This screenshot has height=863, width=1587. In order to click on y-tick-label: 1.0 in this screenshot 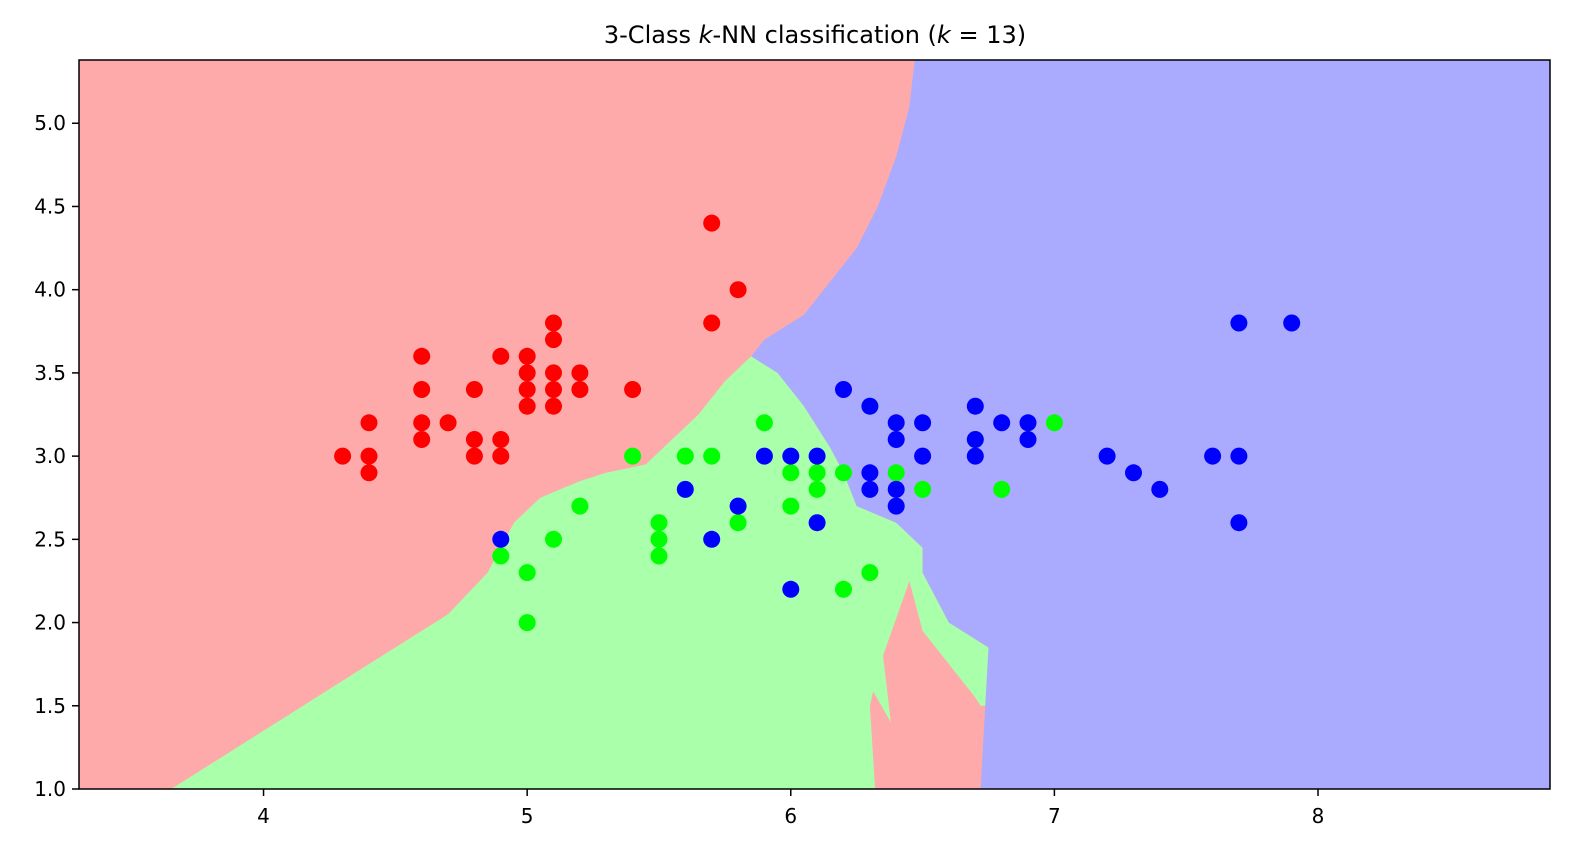, I will do `click(50, 789)`.